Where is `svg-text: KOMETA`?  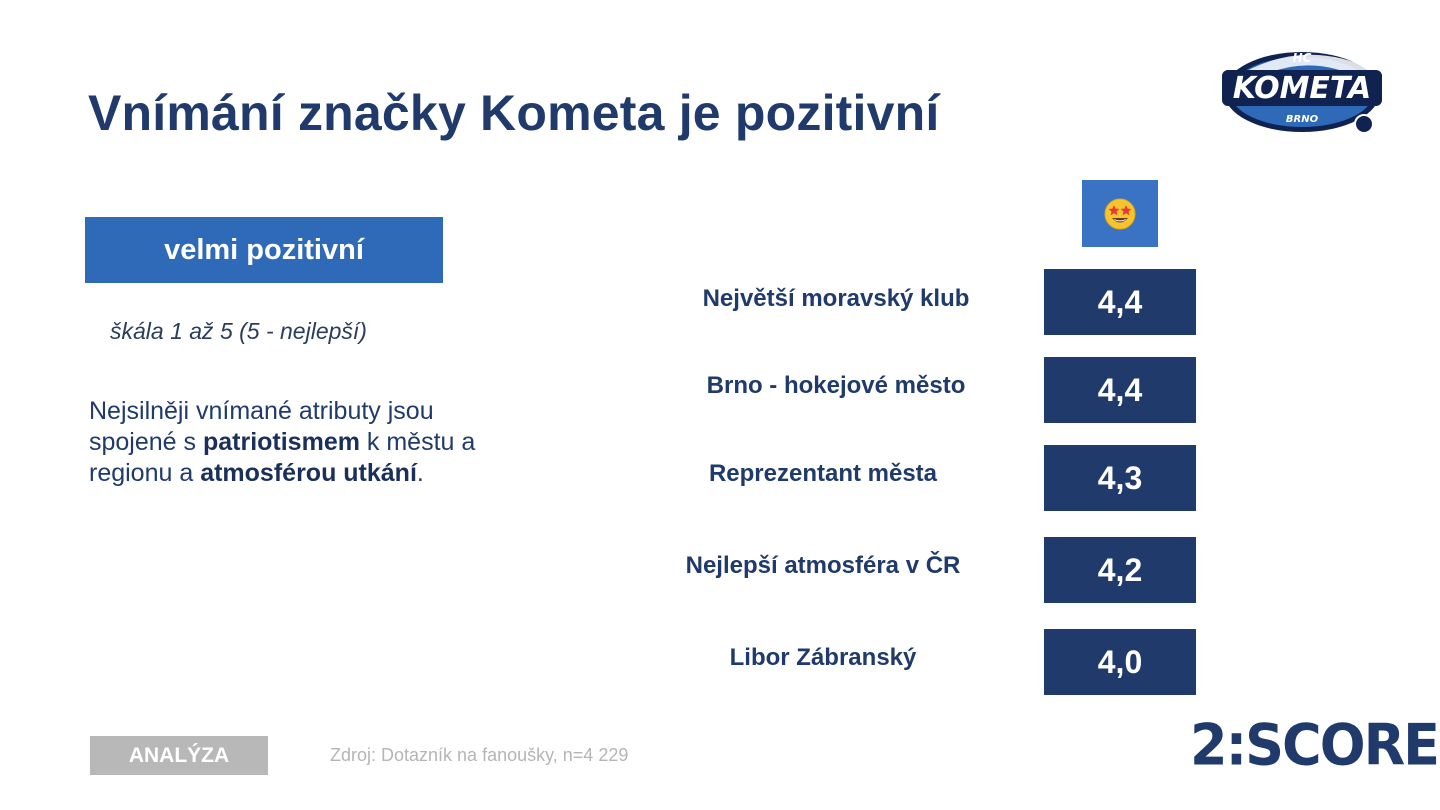 svg-text: KOMETA is located at coordinates (1302, 88).